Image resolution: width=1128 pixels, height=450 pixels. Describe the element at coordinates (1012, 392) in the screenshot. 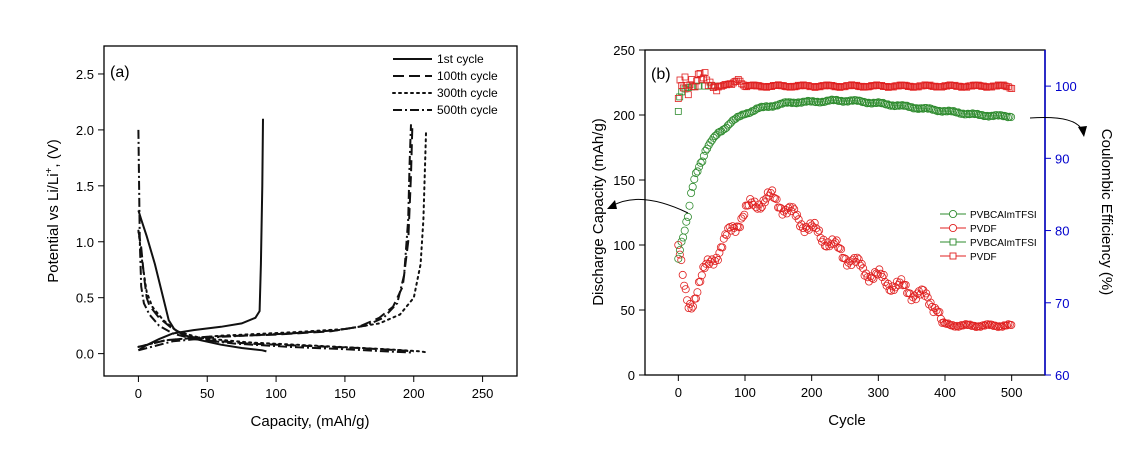

I see `b-x-tick-label: 500` at that location.